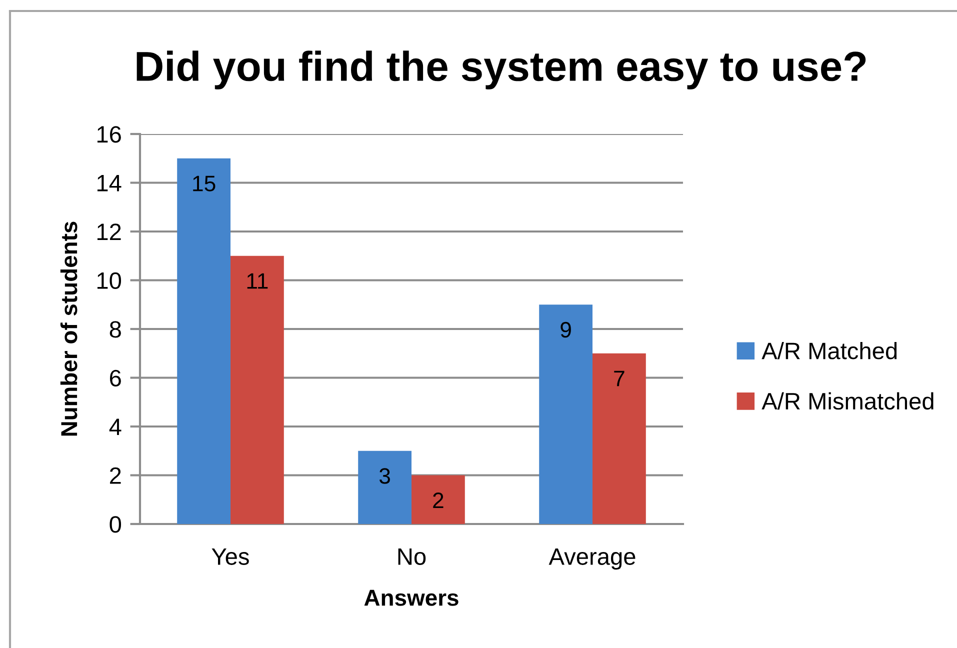 The width and height of the screenshot is (957, 648). What do you see at coordinates (411, 598) in the screenshot?
I see `x-axis-title: Answers` at bounding box center [411, 598].